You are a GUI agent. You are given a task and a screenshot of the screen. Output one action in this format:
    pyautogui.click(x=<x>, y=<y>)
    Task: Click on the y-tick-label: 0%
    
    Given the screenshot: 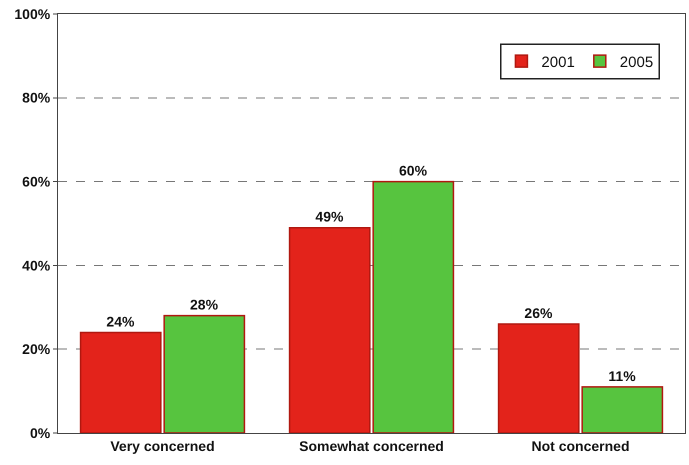 What is the action you would take?
    pyautogui.click(x=40, y=432)
    